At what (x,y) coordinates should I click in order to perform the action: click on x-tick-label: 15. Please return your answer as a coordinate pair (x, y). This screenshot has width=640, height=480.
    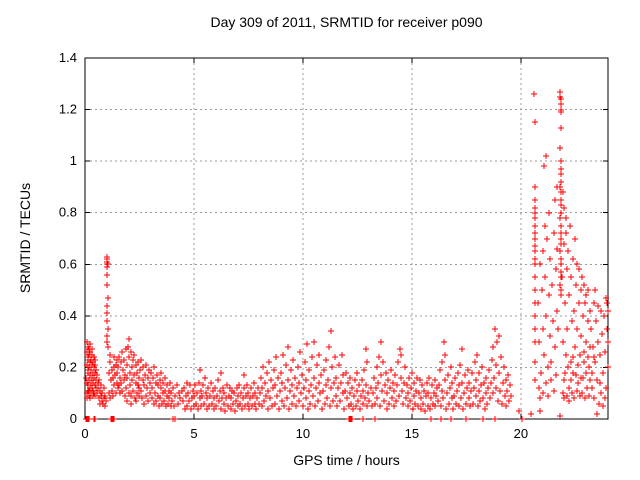
    Looking at the image, I should click on (412, 433).